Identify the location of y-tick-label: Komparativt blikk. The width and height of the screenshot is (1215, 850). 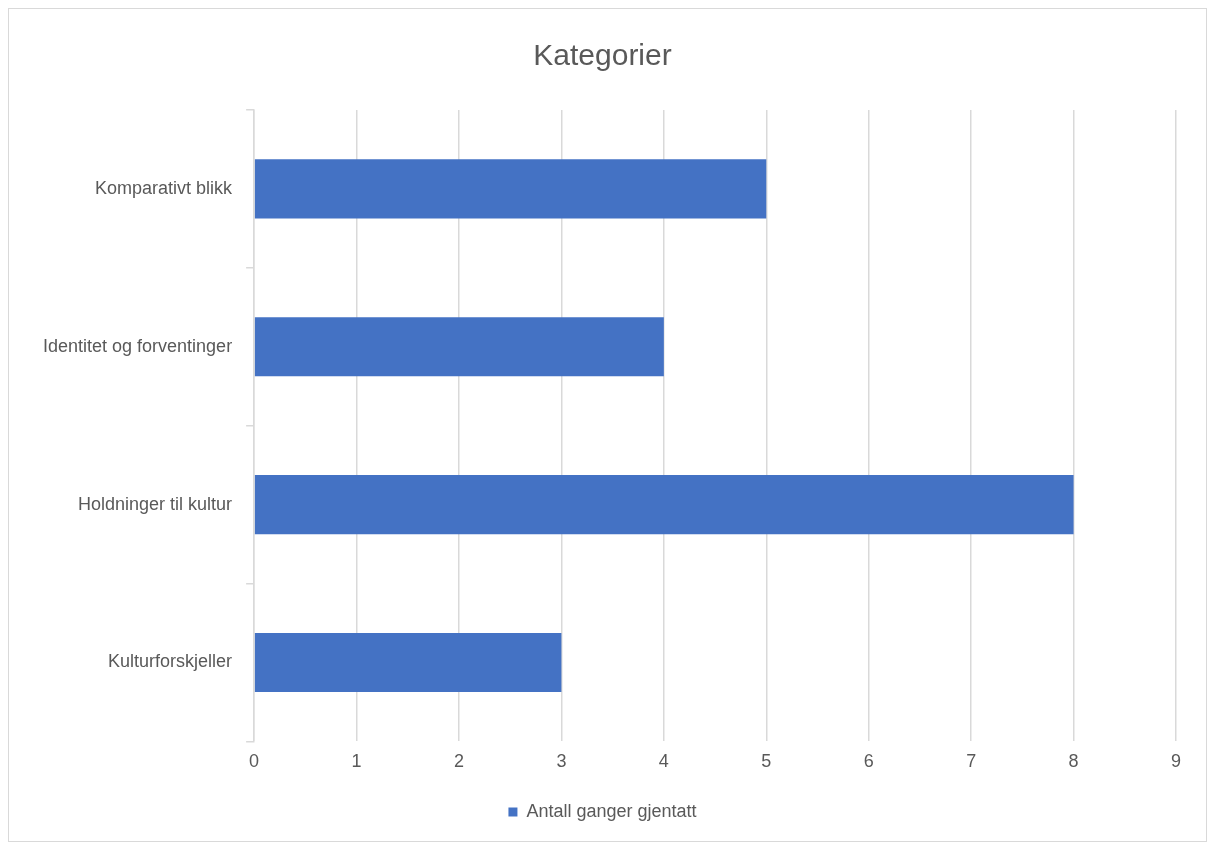
(164, 187).